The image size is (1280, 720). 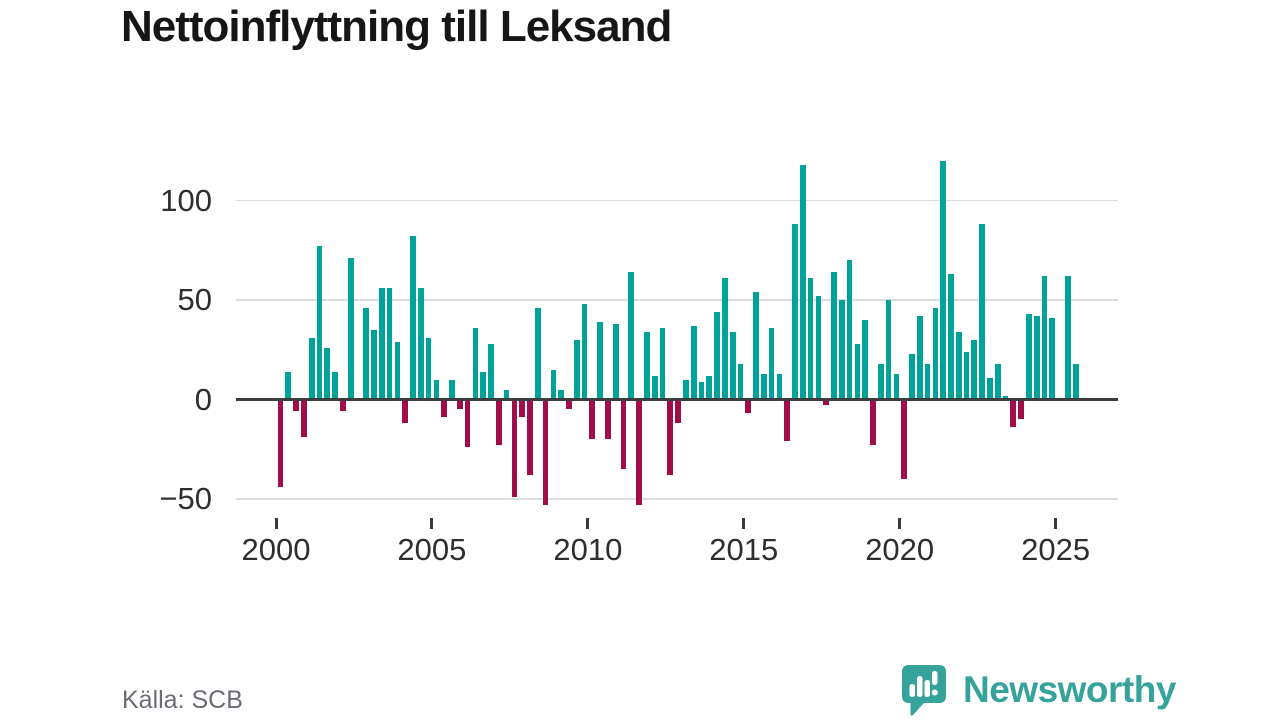 I want to click on bar-2025-Q2, so click(x=1068, y=338).